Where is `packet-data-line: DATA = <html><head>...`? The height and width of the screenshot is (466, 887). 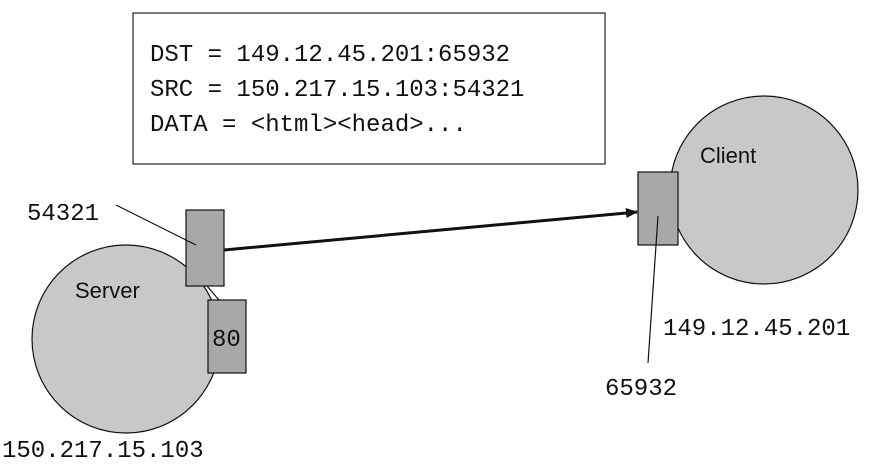
packet-data-line: DATA = <html><head>... is located at coordinates (308, 125).